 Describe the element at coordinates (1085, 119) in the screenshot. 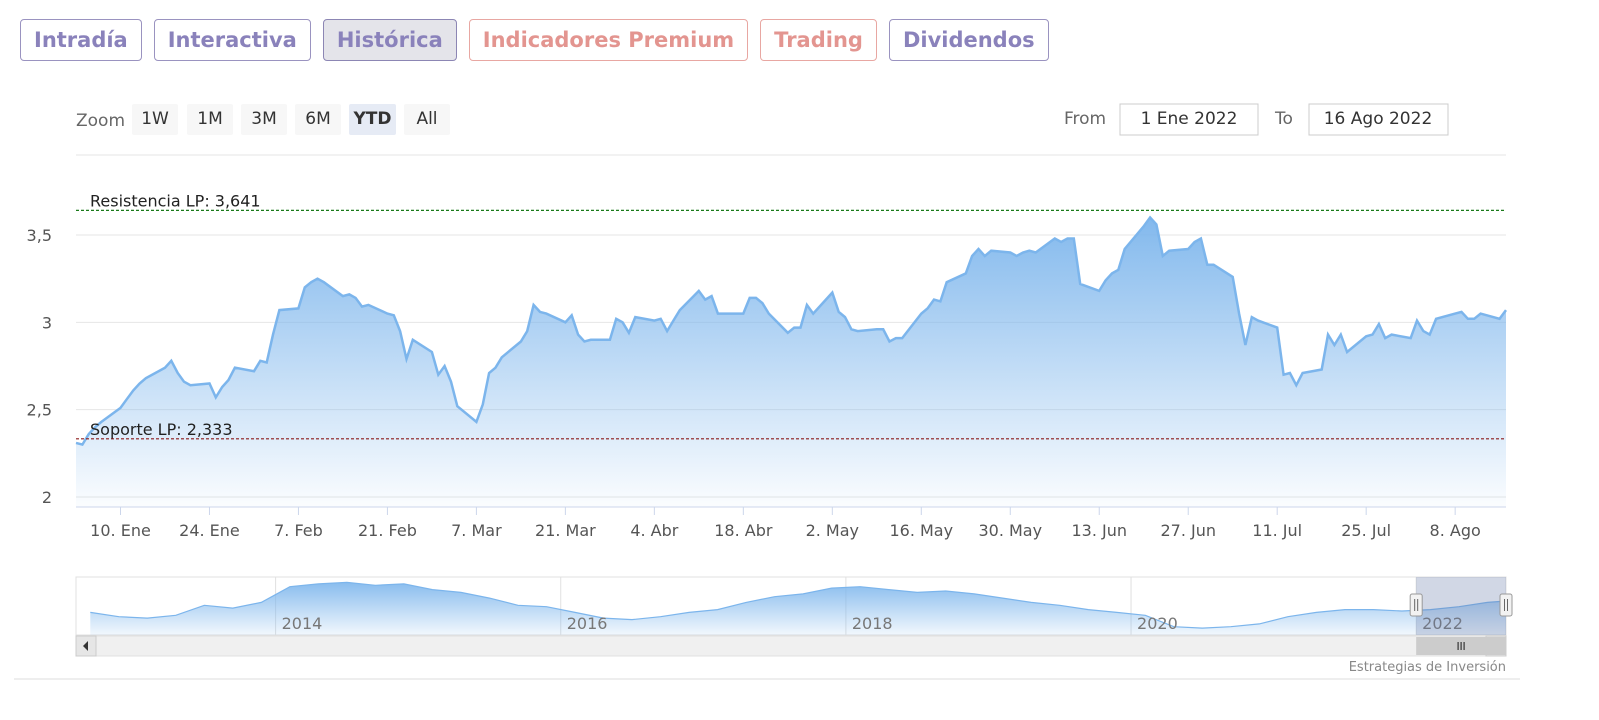

I see `from-label: From` at that location.